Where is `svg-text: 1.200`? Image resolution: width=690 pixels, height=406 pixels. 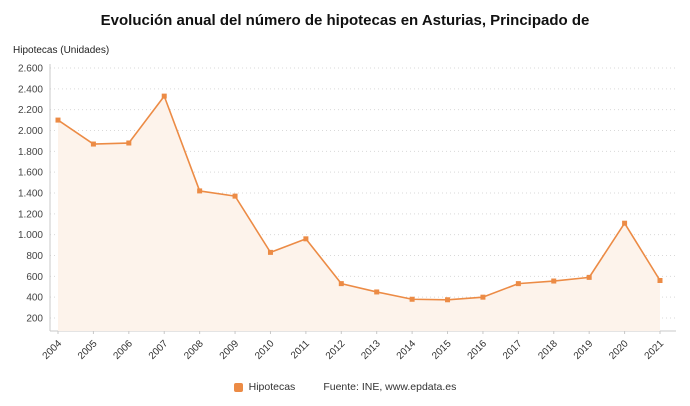 svg-text: 1.200 is located at coordinates (30, 214).